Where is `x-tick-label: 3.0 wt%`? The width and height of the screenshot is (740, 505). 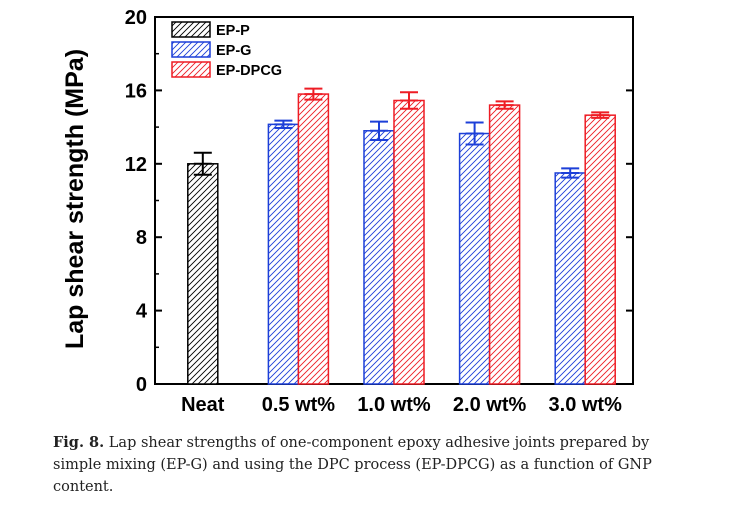
x-tick-label: 3.0 wt% is located at coordinates (586, 405).